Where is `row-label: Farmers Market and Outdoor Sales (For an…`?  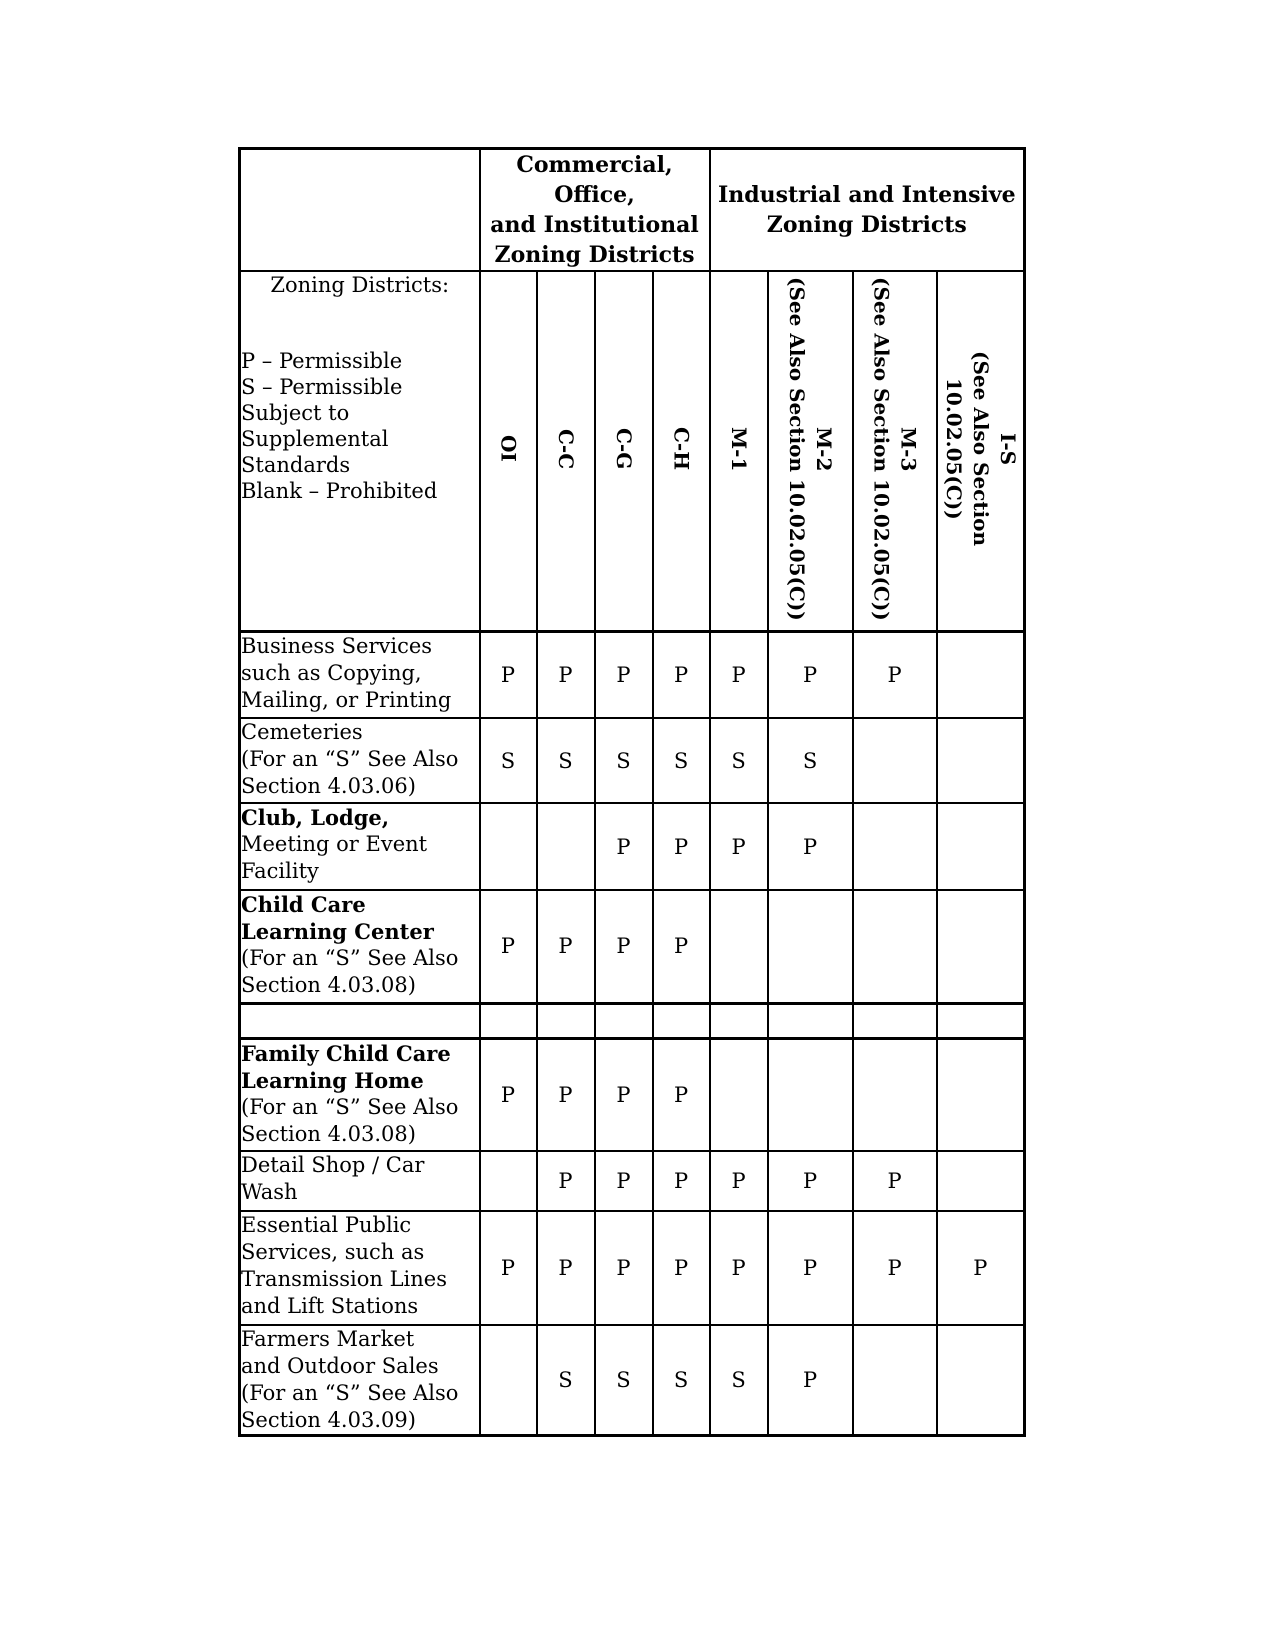 row-label: Farmers Market and Outdoor Sales (For an… is located at coordinates (359, 1380).